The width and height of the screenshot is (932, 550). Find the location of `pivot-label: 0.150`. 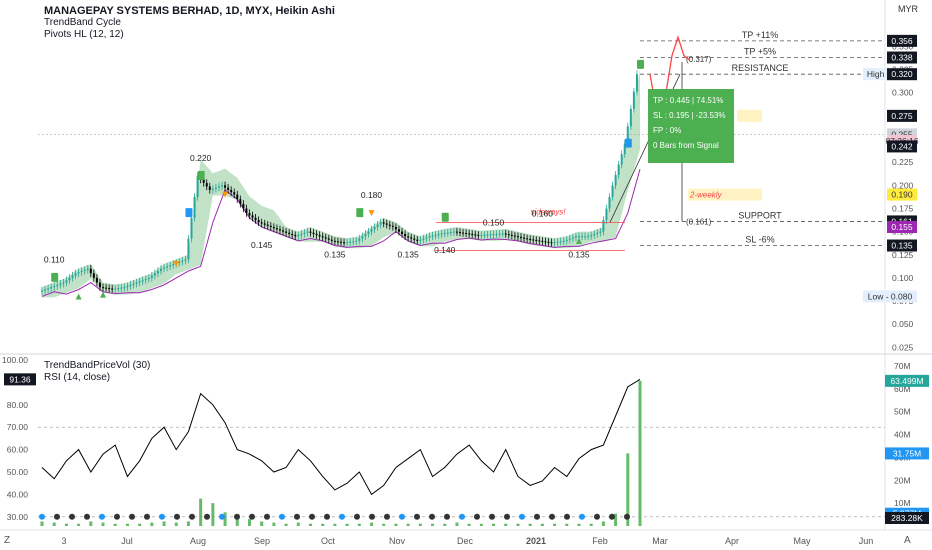

pivot-label: 0.150 is located at coordinates (494, 223).